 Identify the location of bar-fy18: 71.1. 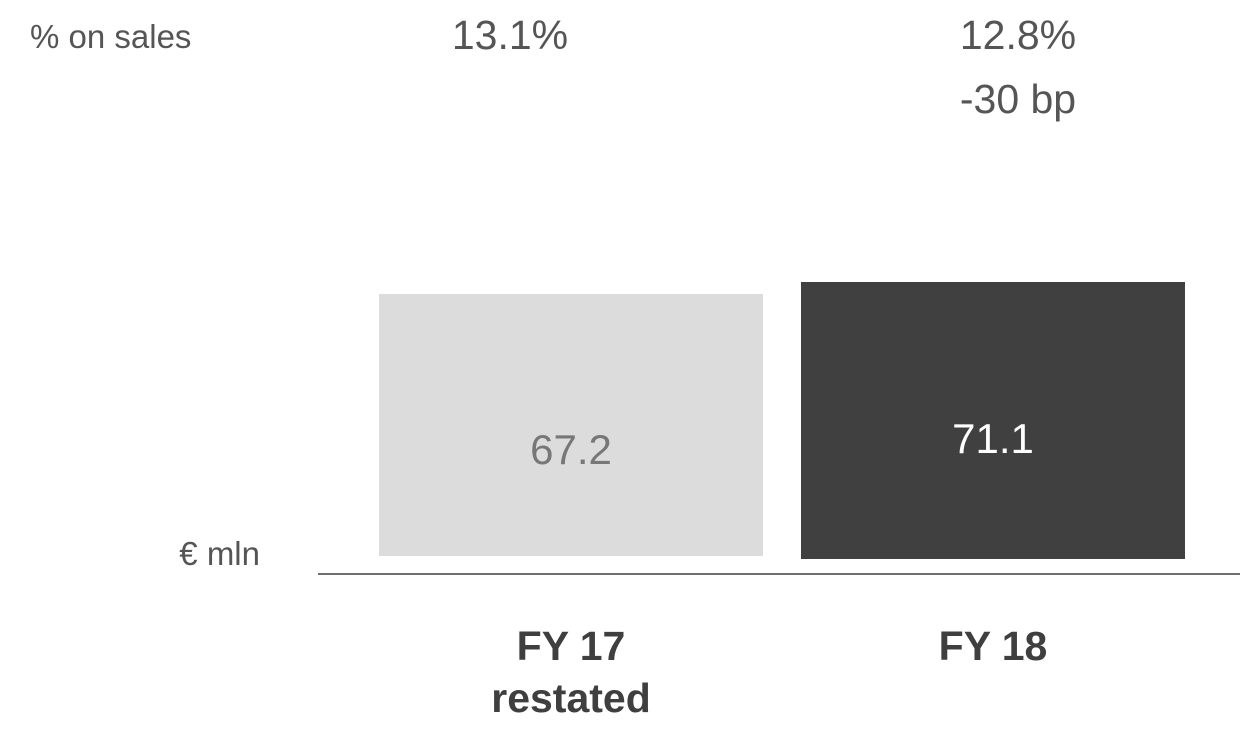
(993, 420).